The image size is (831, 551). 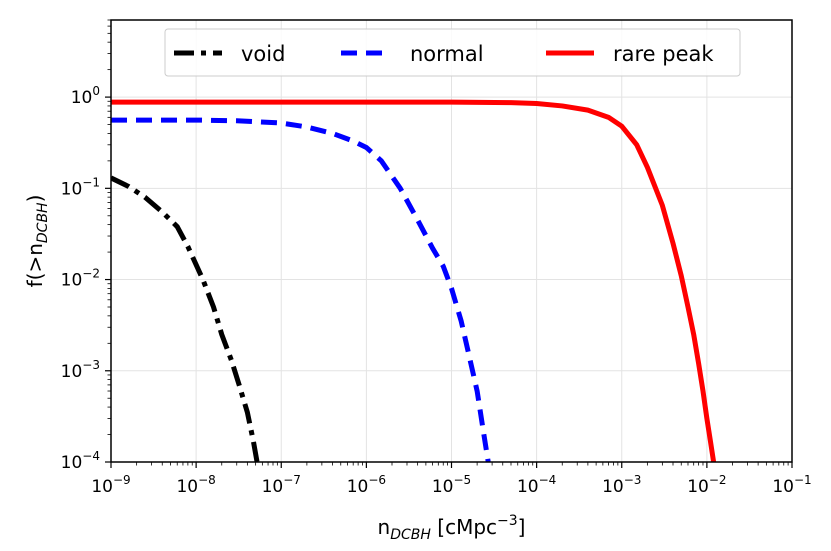 What do you see at coordinates (548, 480) in the screenshot?
I see `x-tick-exponent: −4` at bounding box center [548, 480].